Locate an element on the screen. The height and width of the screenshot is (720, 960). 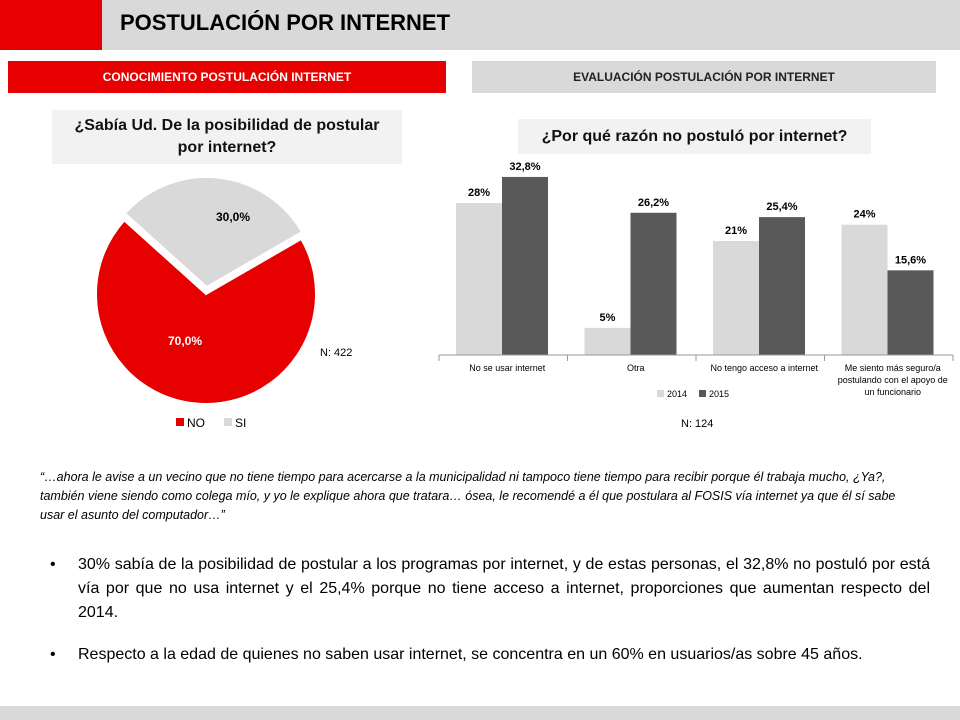
bar-value-label: 28% is located at coordinates (479, 193).